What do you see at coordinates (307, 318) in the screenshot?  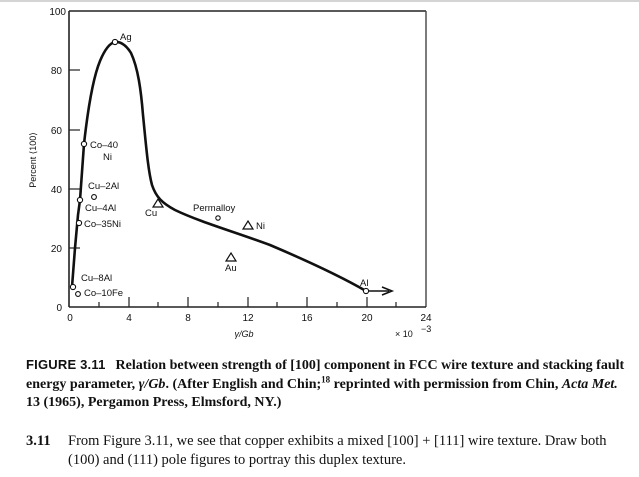 I see `x-tick-label: 16` at bounding box center [307, 318].